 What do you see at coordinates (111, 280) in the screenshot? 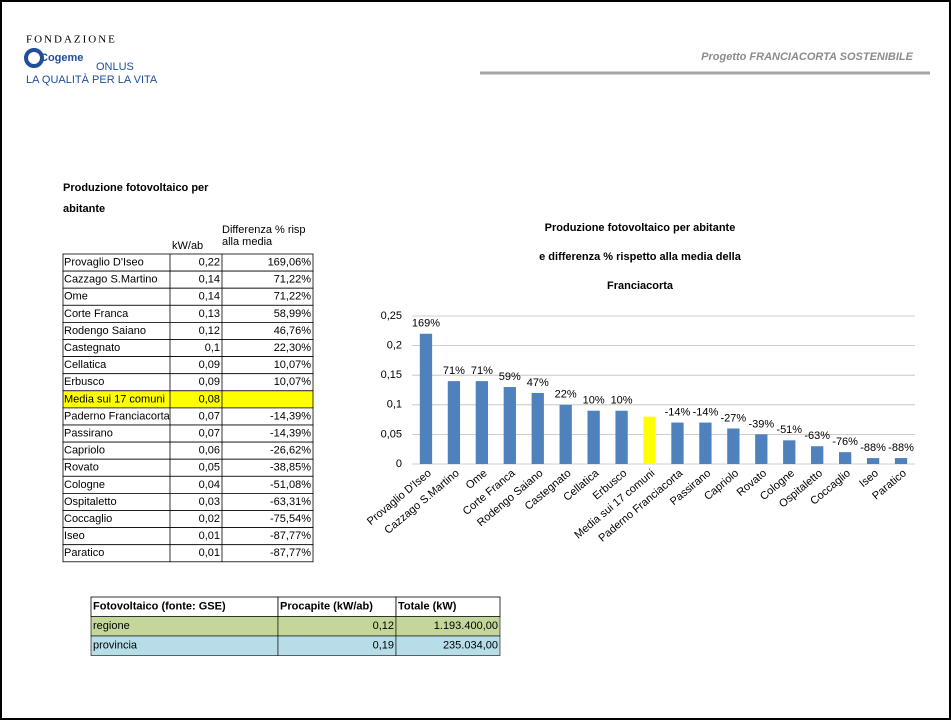
I see `table-cell: Cazzago S.Martino` at bounding box center [111, 280].